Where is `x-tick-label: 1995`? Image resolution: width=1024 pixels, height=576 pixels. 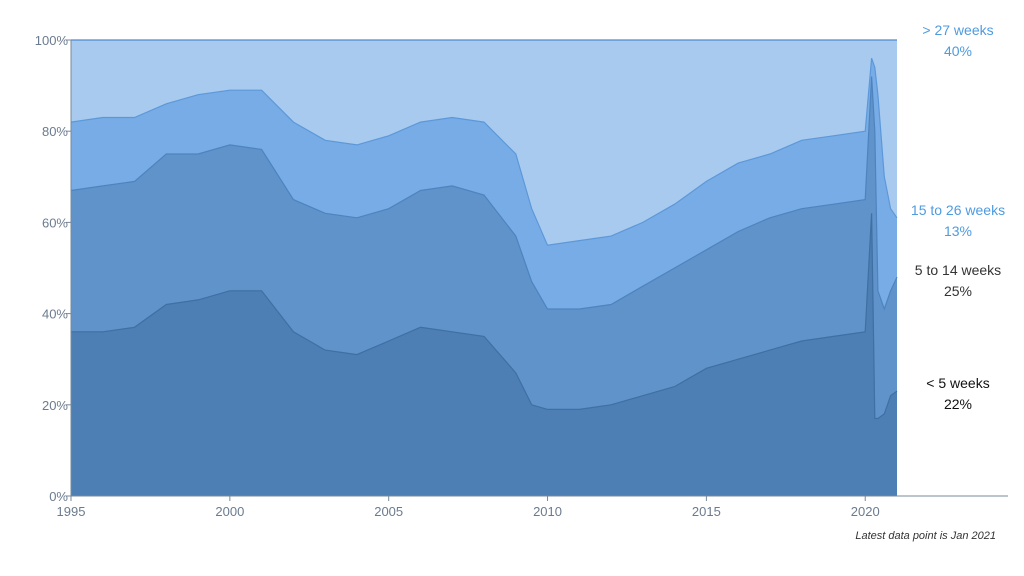 x-tick-label: 1995 is located at coordinates (71, 511).